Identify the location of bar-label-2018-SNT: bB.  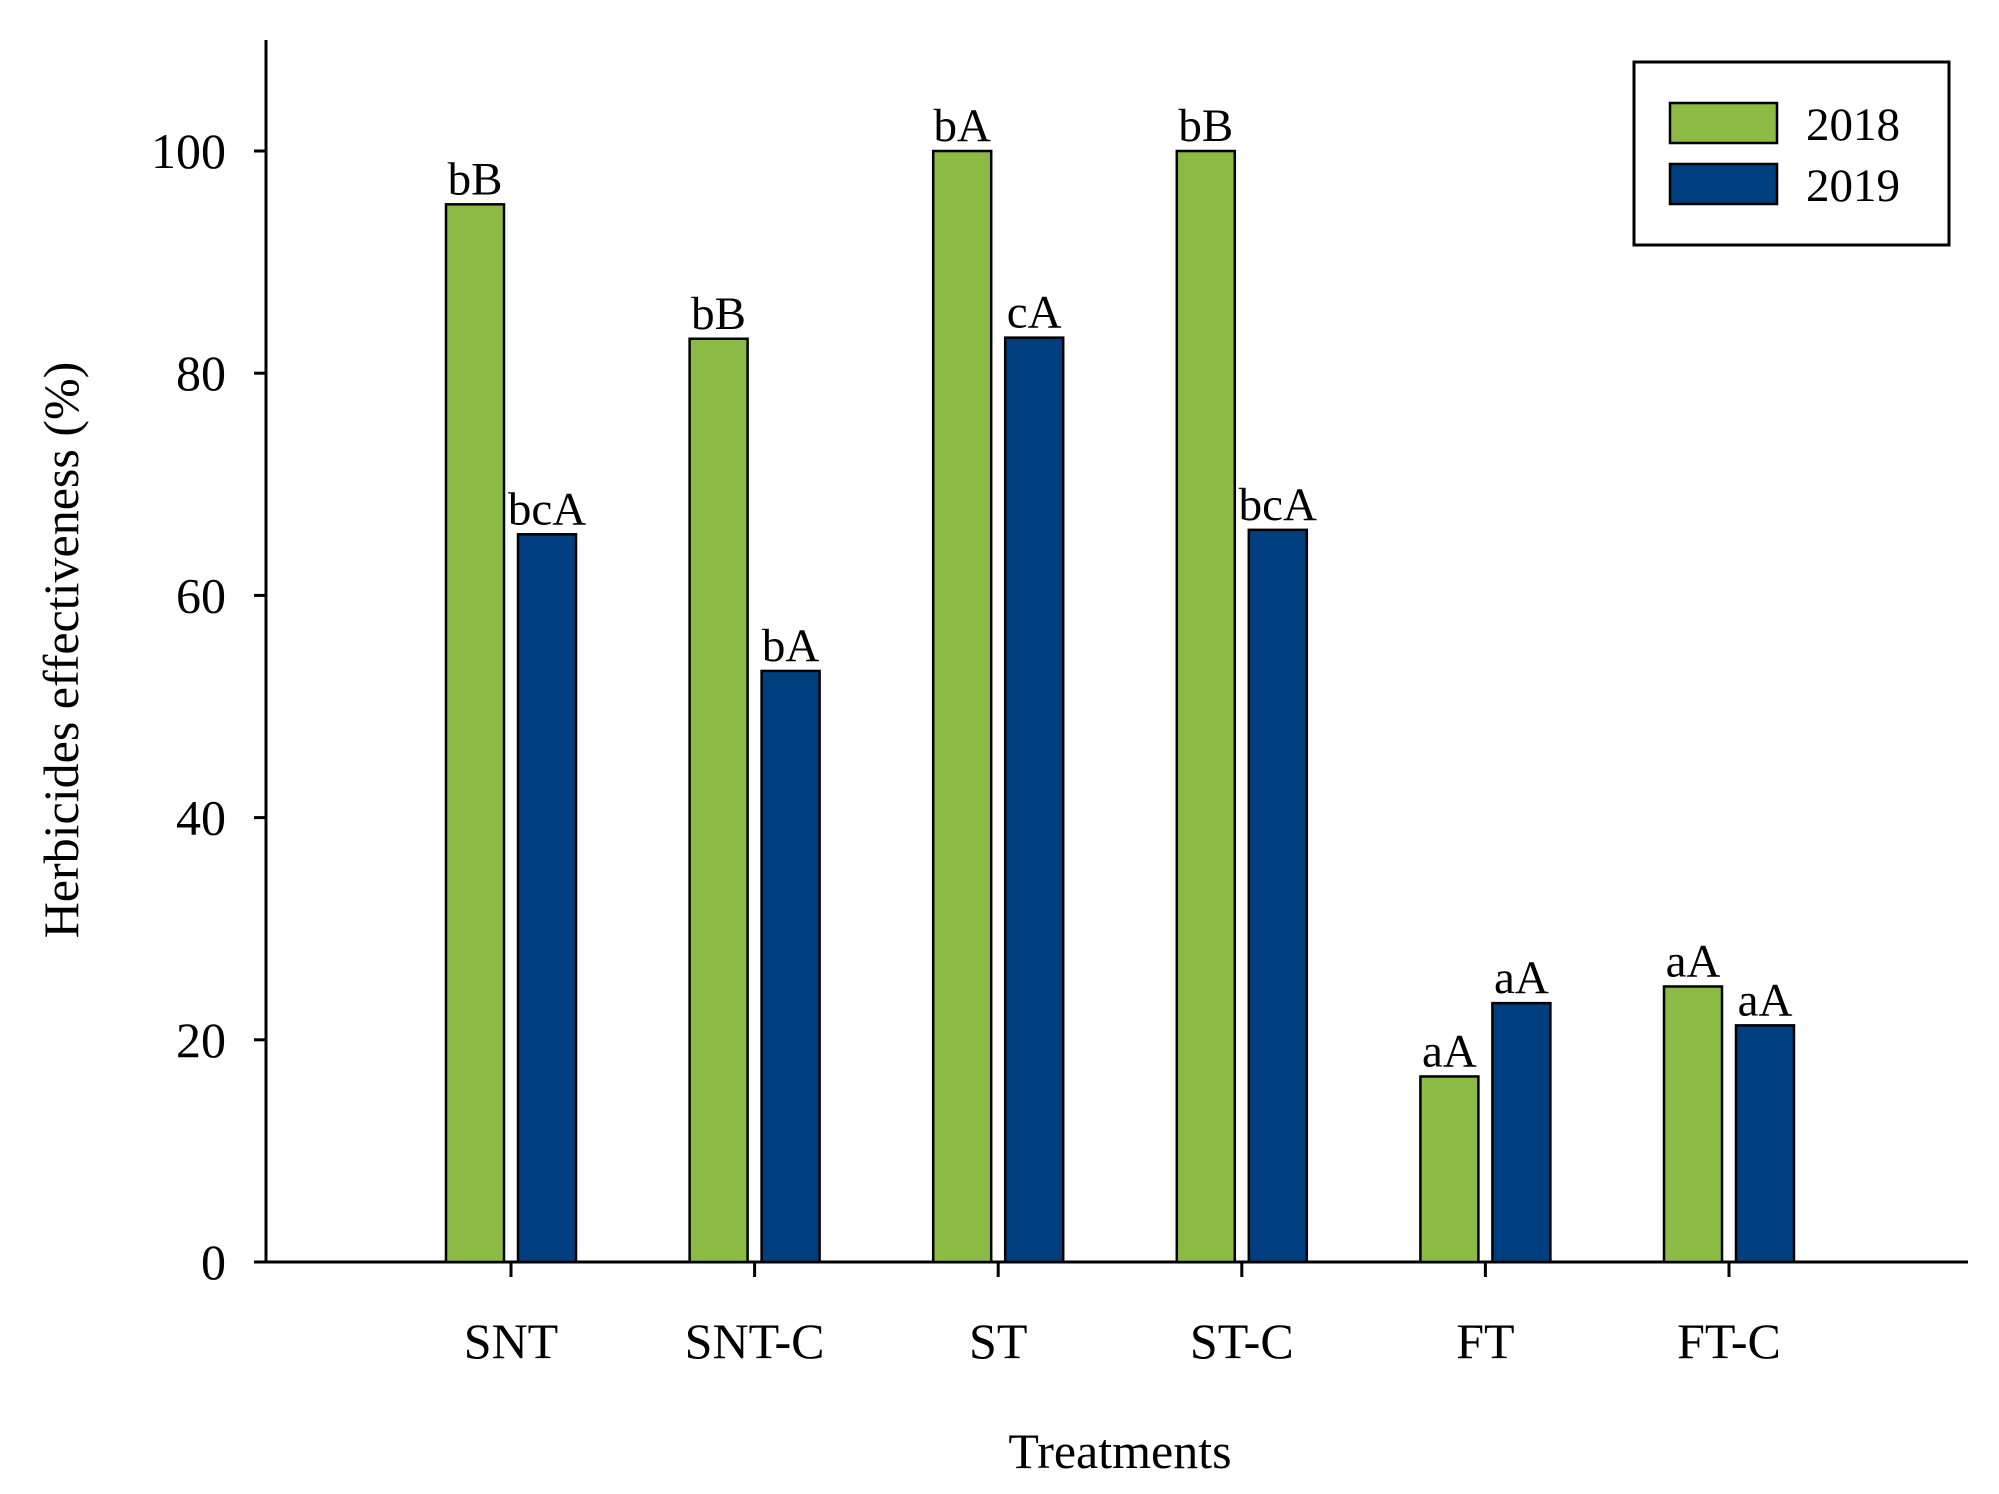
(475, 179).